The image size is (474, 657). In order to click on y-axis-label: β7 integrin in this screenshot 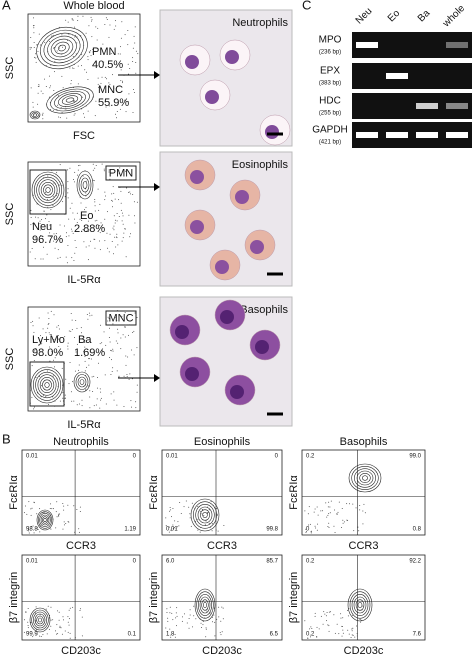, I will do `click(294, 598)`.